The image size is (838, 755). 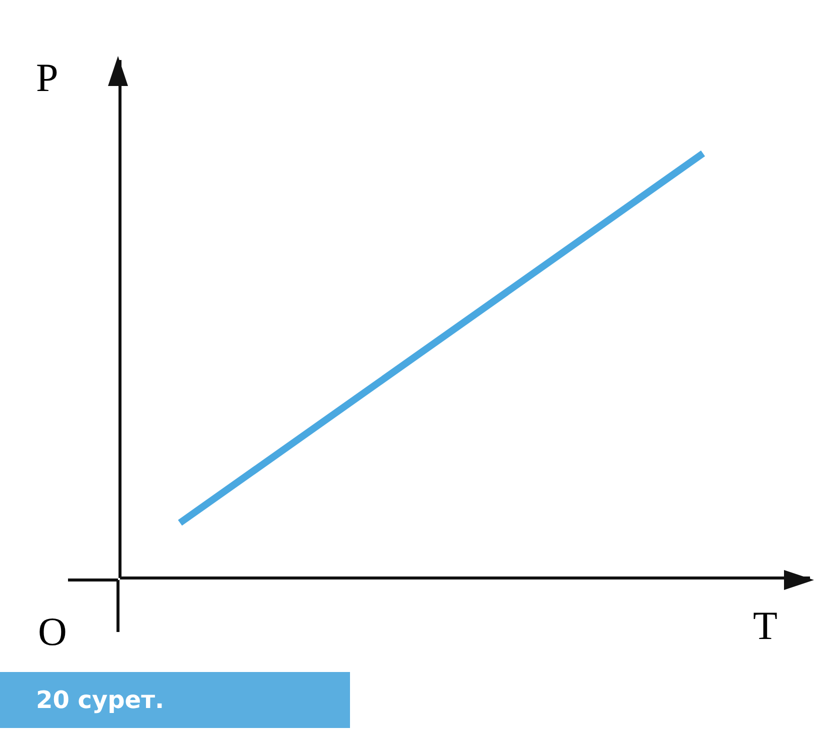 What do you see at coordinates (52, 631) in the screenshot?
I see `text: O` at bounding box center [52, 631].